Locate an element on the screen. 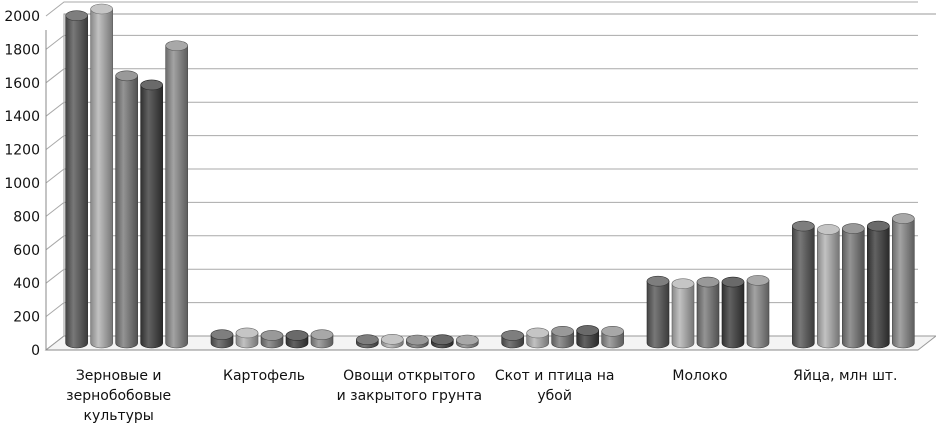 This screenshot has width=936, height=428. y-tick-label: 800 is located at coordinates (26, 217).